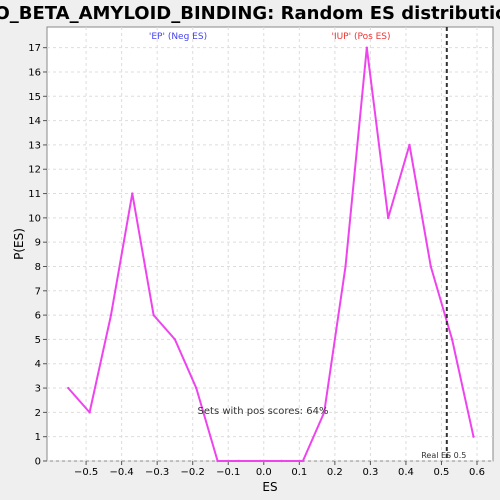 This screenshot has height=500, width=500. Describe the element at coordinates (34, 97) in the screenshot. I see `y-tick-label: 15` at that location.